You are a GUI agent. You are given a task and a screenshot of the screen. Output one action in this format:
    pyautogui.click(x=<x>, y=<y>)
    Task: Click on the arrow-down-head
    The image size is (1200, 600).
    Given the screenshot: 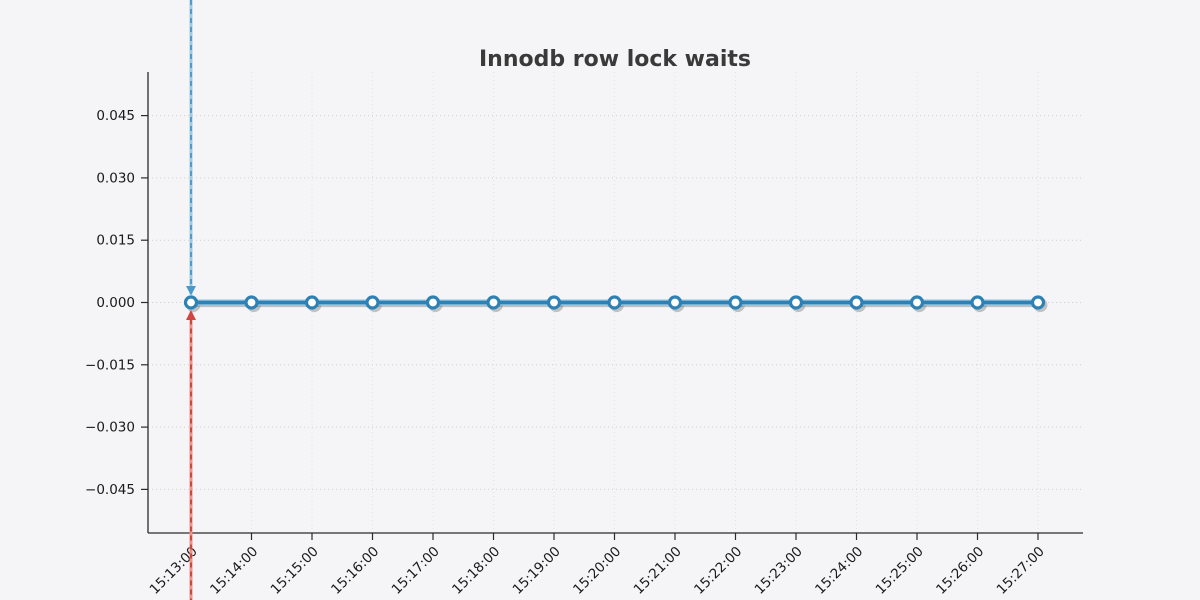 What is the action you would take?
    pyautogui.click(x=191, y=291)
    